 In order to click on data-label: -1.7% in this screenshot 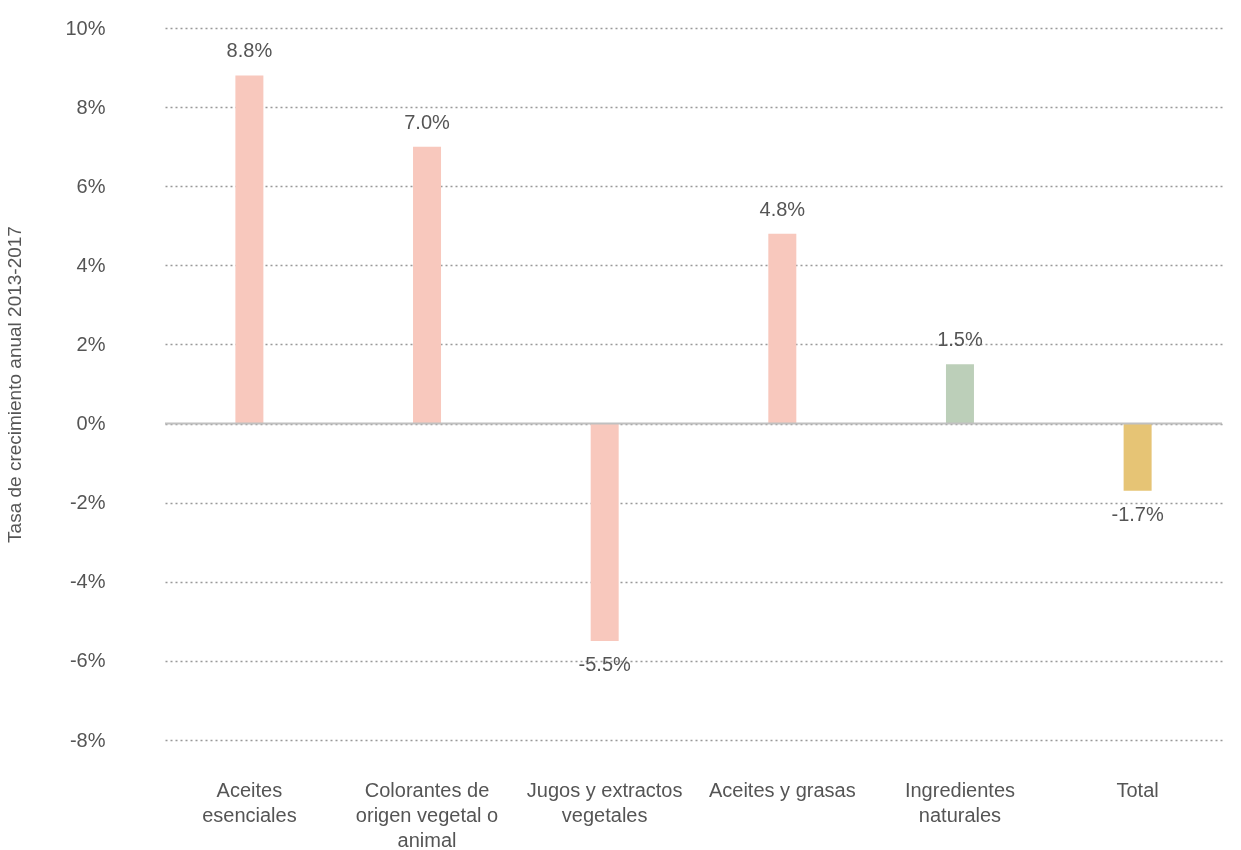, I will do `click(1137, 513)`.